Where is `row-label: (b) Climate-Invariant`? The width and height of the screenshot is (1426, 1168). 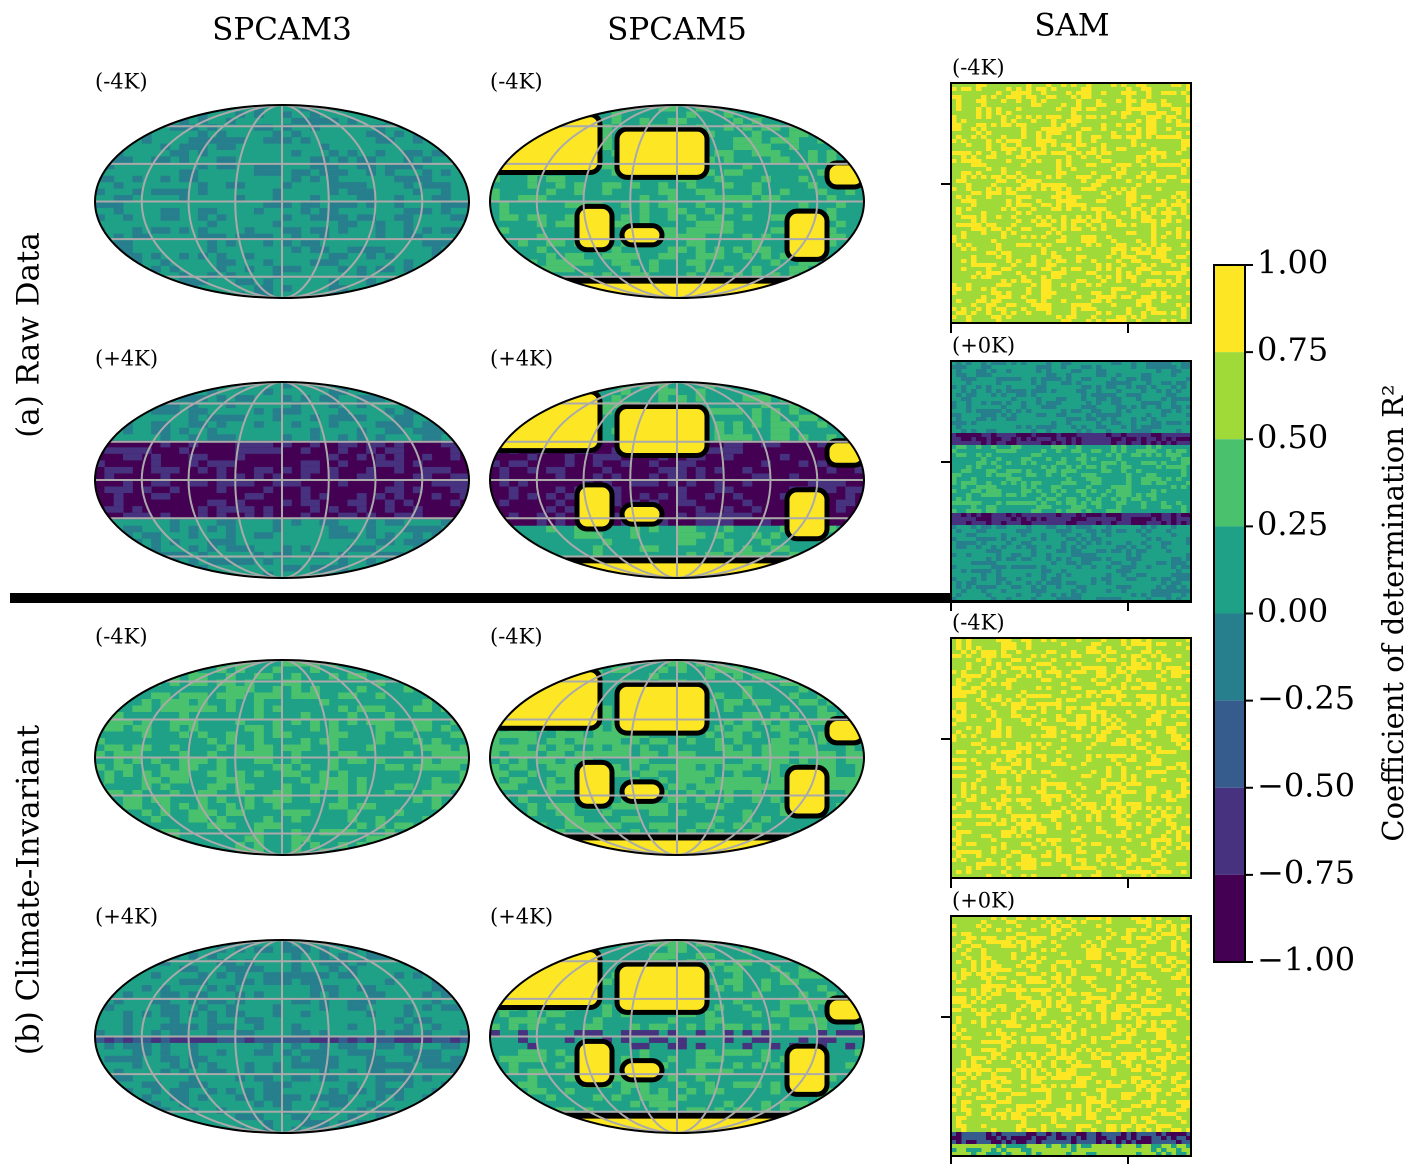
row-label: (b) Climate-Invariant is located at coordinates (29, 889).